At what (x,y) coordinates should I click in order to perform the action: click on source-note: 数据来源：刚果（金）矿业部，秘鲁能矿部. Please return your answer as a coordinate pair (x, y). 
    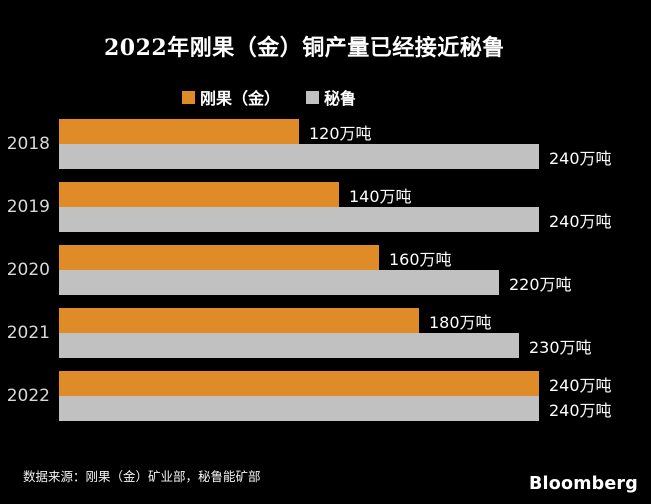
    Looking at the image, I should click on (142, 476).